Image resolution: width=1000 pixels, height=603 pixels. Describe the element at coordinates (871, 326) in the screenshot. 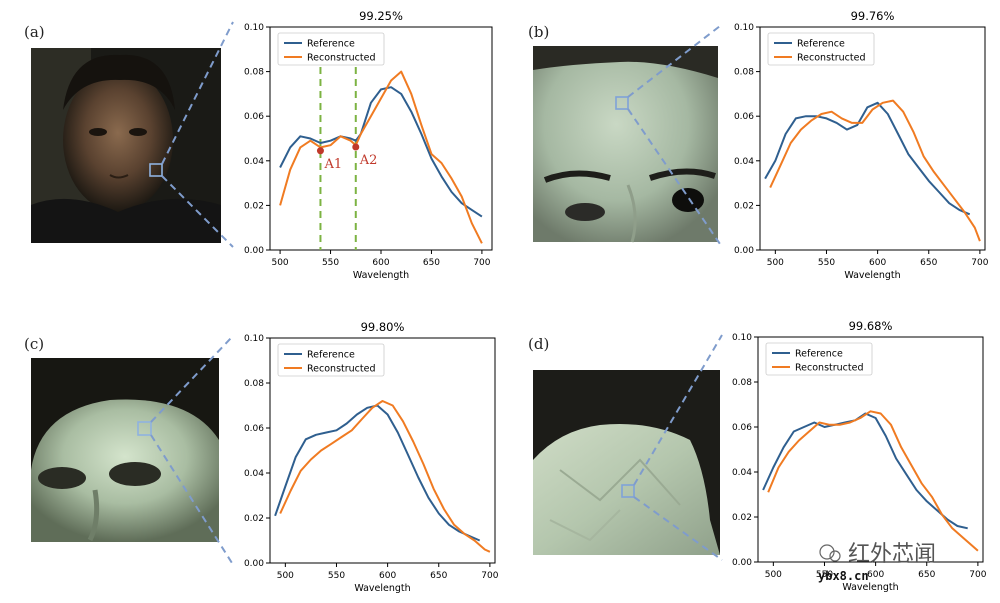

I see `chart-title: 99.68%` at that location.